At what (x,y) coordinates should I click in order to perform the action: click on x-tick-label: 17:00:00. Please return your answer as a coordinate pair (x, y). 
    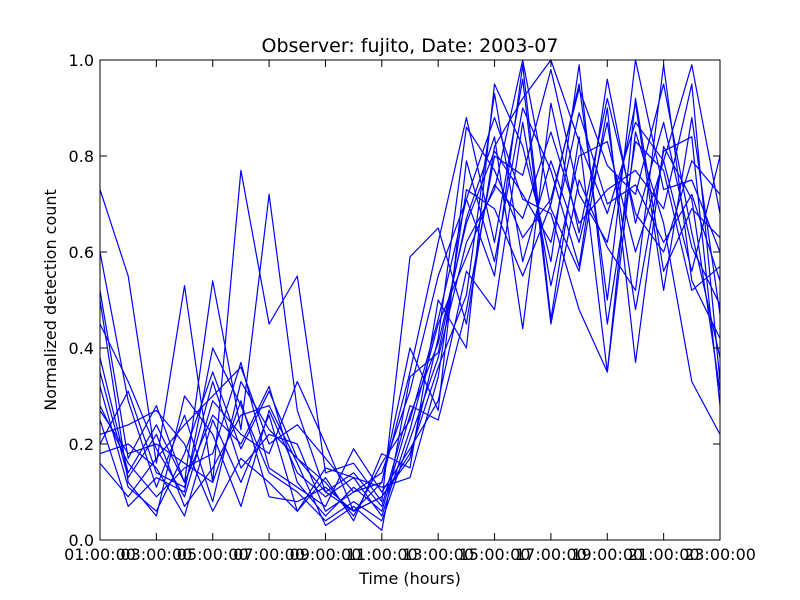
    Looking at the image, I should click on (551, 554).